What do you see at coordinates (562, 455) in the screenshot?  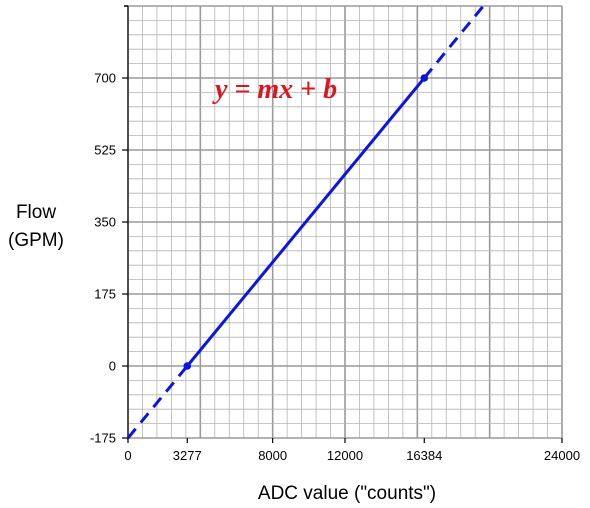 I see `x-tick-label: 24000` at bounding box center [562, 455].